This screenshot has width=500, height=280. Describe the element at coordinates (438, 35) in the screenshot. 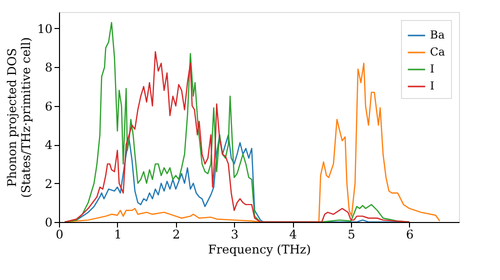

I see `legend-label: Ba` at that location.